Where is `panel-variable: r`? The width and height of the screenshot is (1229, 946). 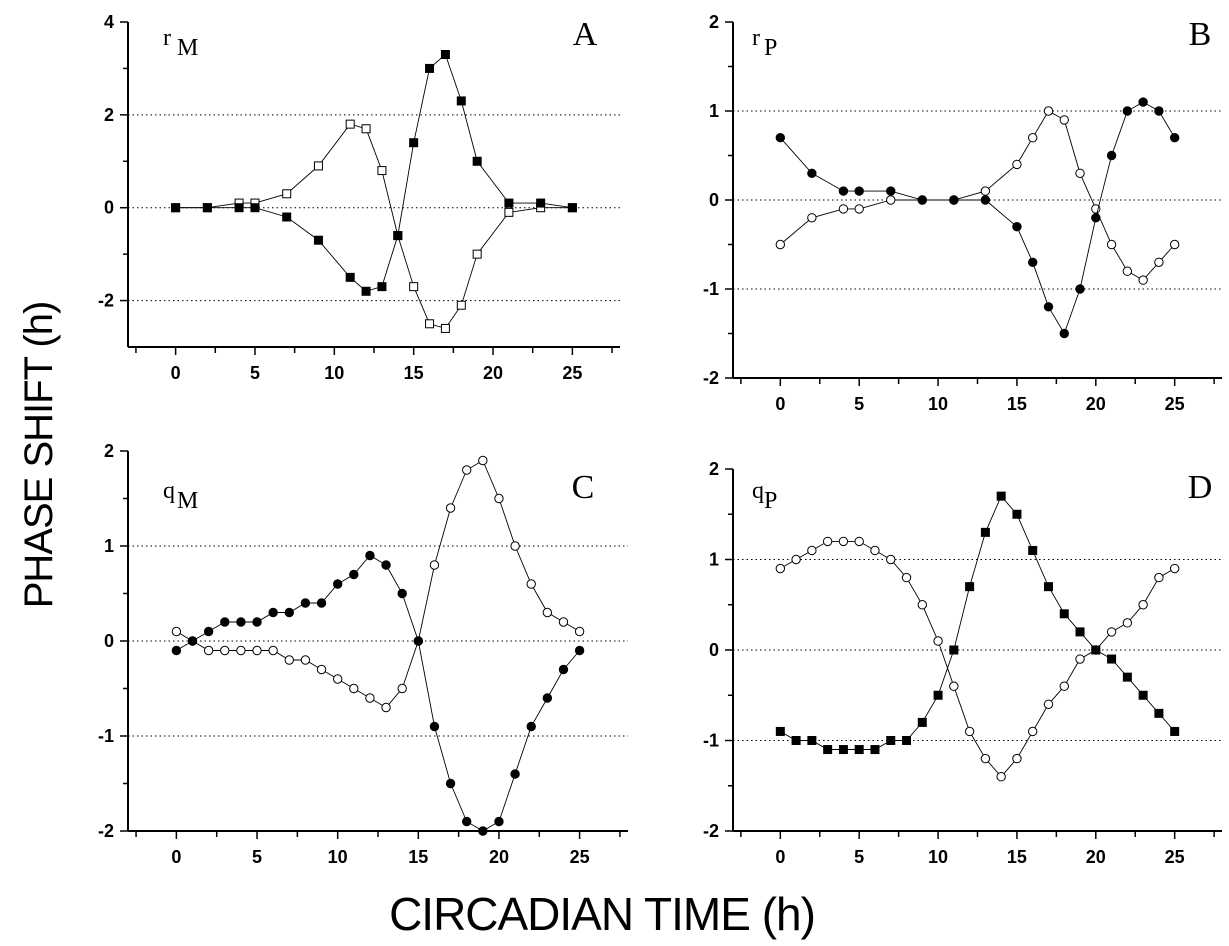
panel-variable: r is located at coordinates (756, 38).